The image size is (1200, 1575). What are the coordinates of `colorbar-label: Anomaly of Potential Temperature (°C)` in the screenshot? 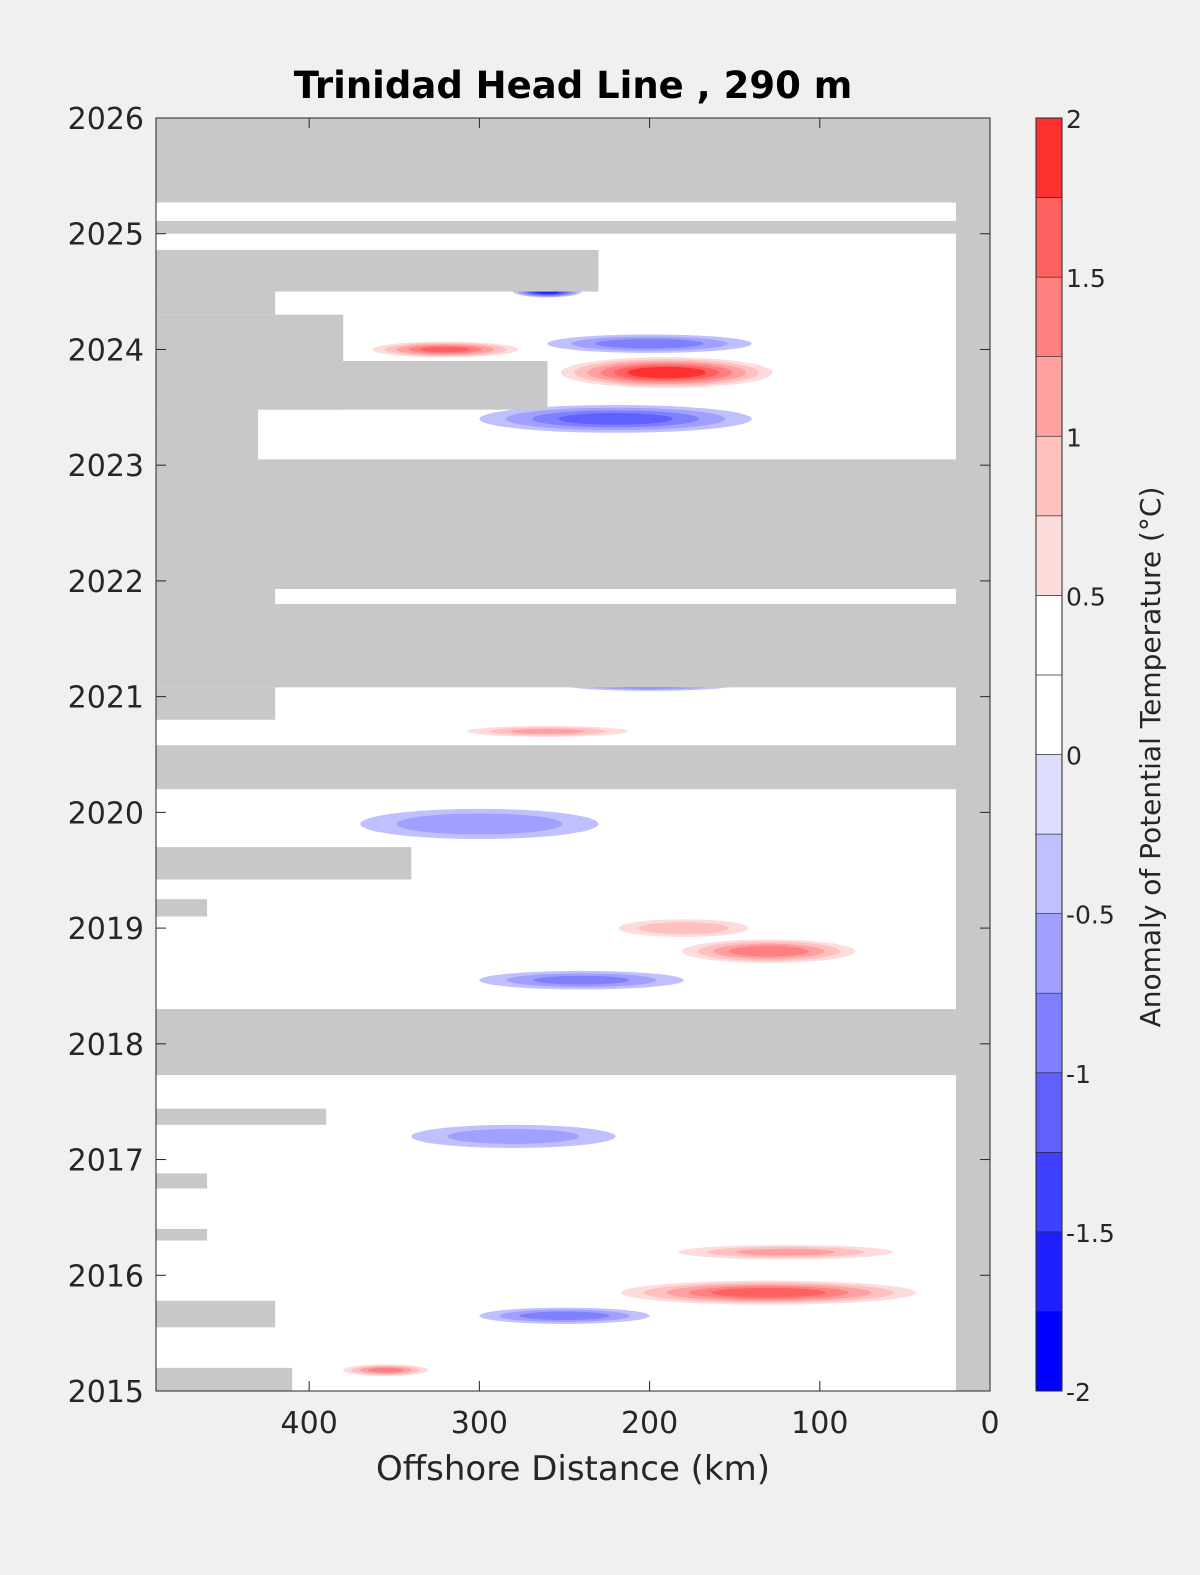 It's located at (1150, 757).